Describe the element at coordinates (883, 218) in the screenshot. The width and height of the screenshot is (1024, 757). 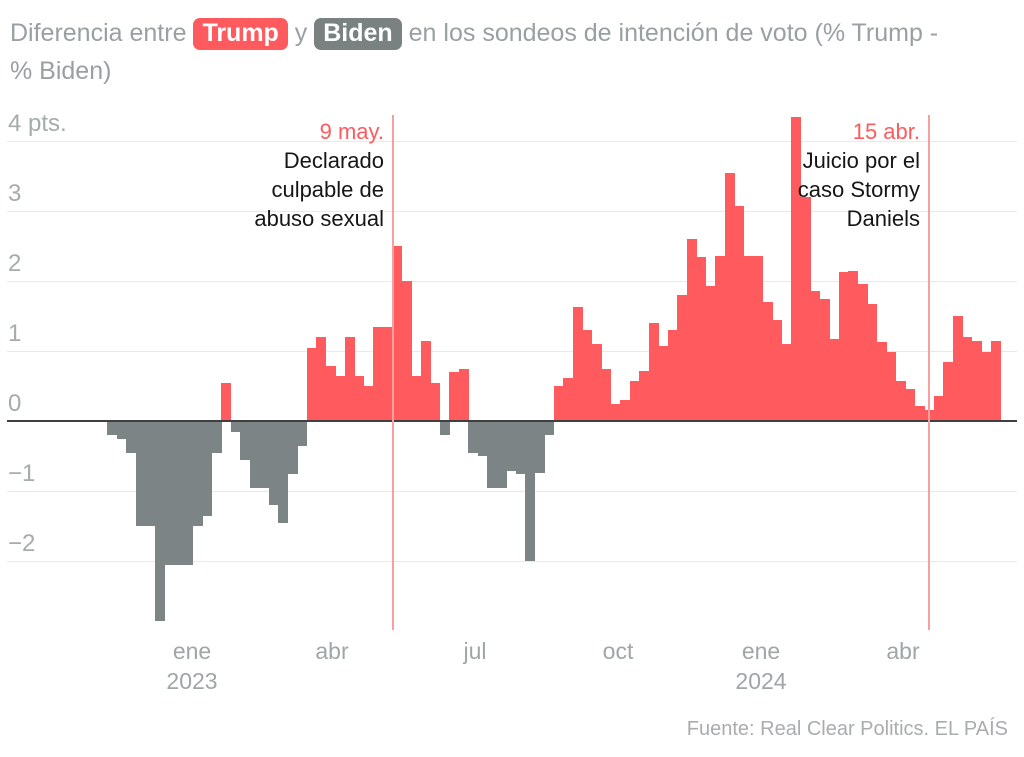
I see `event-text-line: Daniels` at that location.